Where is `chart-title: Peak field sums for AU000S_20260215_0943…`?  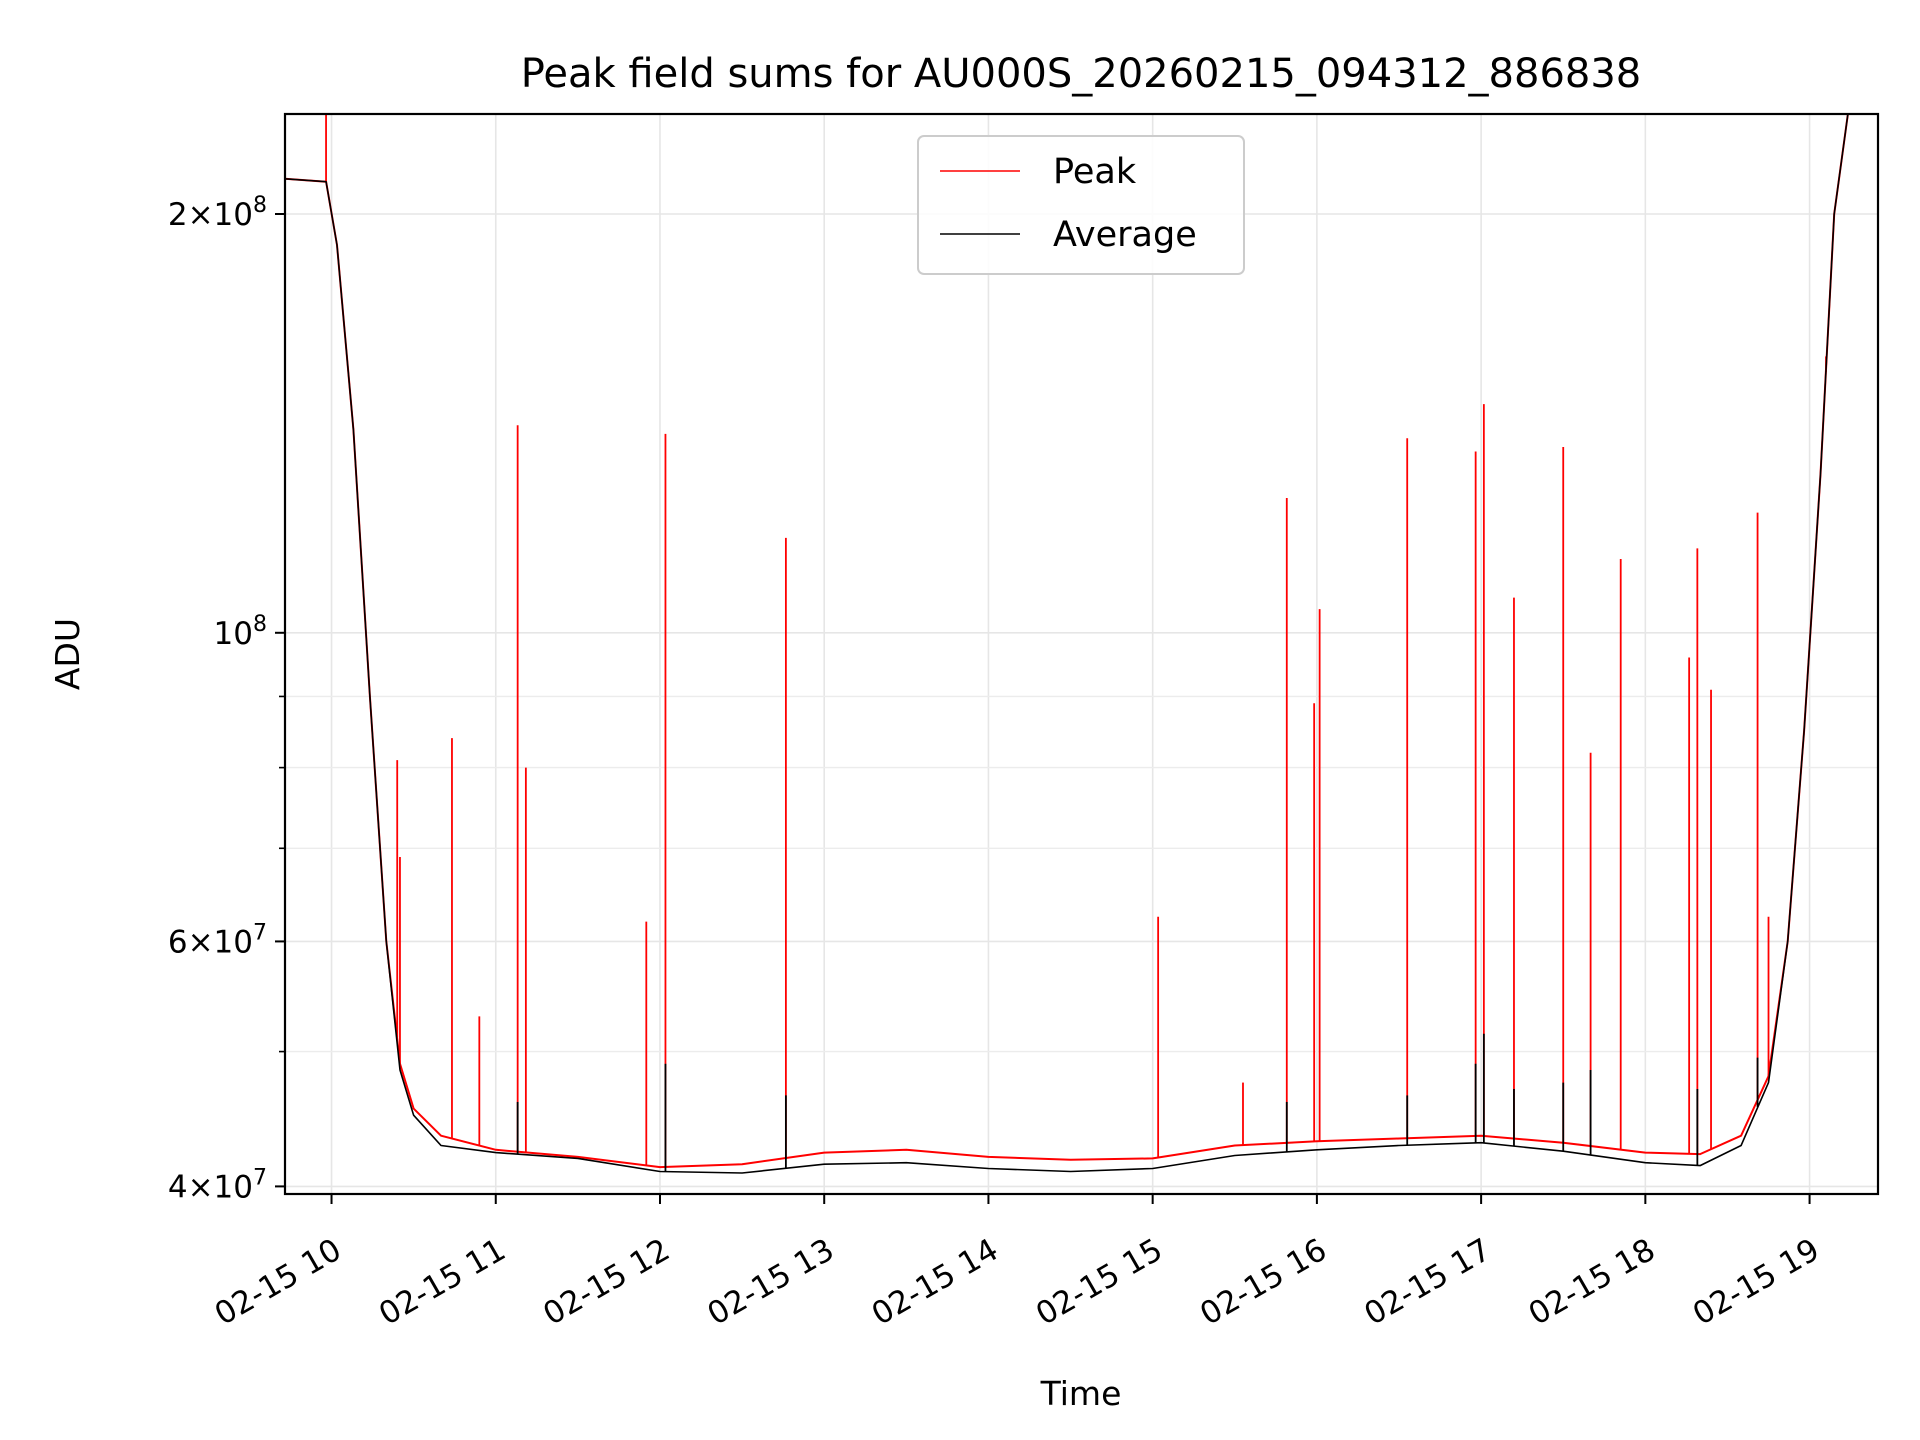
chart-title: Peak field sums for AU000S_20260215_0943… is located at coordinates (1081, 74).